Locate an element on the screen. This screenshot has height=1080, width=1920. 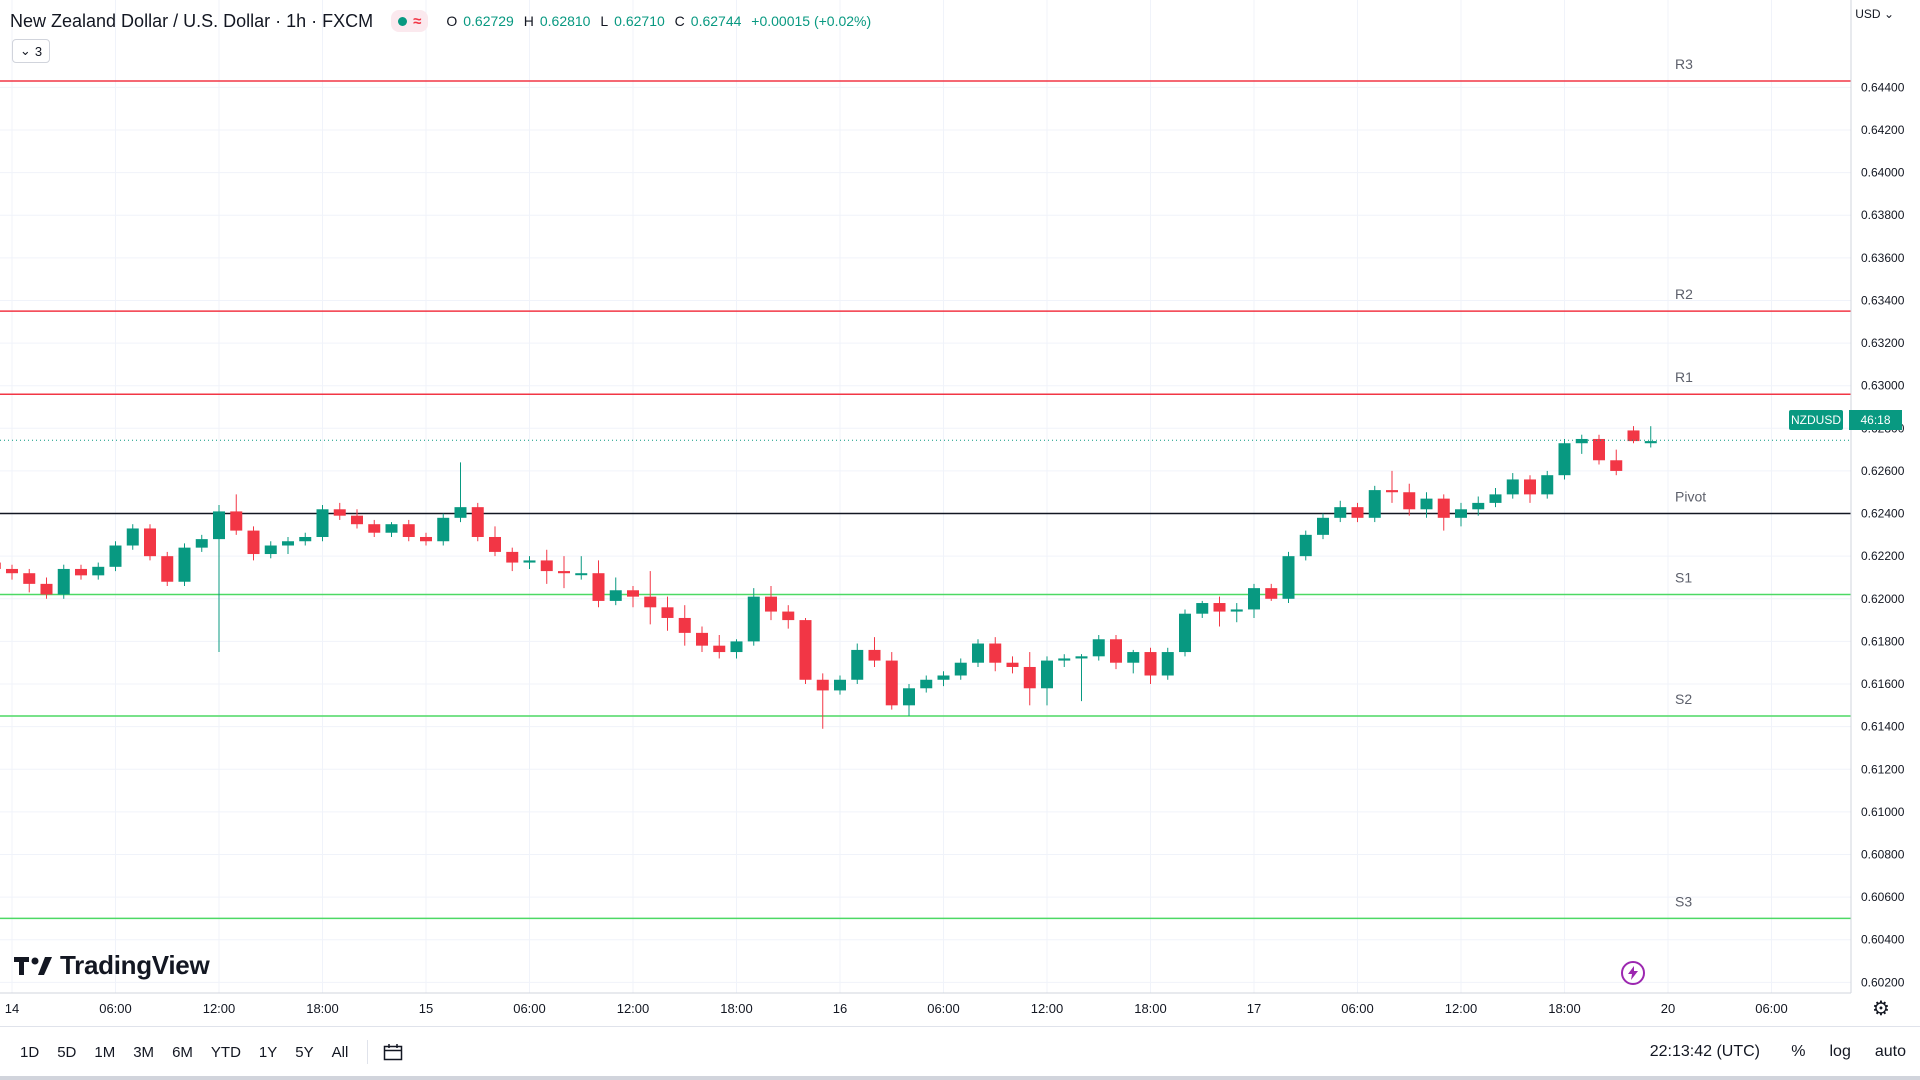
tradingview-watermark: TradingView is located at coordinates (112, 965).